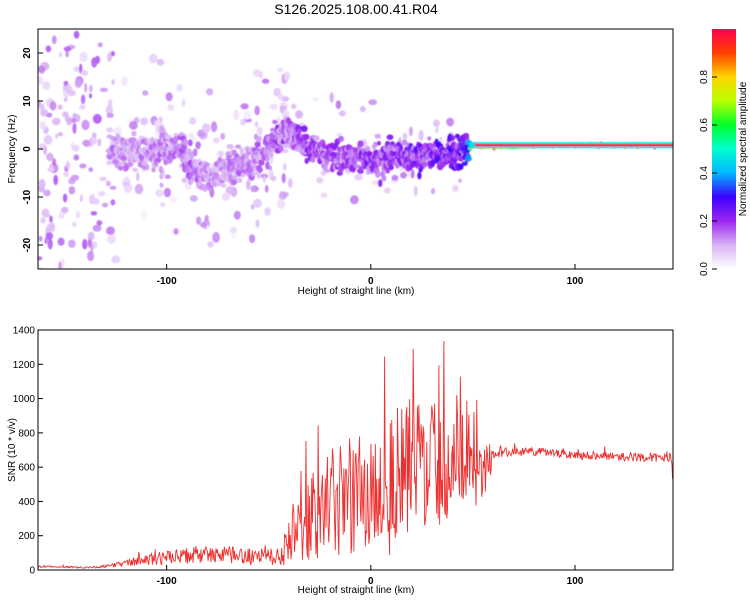 This screenshot has height=600, width=750. Describe the element at coordinates (32, 149) in the screenshot. I see `spectrogram-y-ticks: -20 -10 0 10 20` at that location.